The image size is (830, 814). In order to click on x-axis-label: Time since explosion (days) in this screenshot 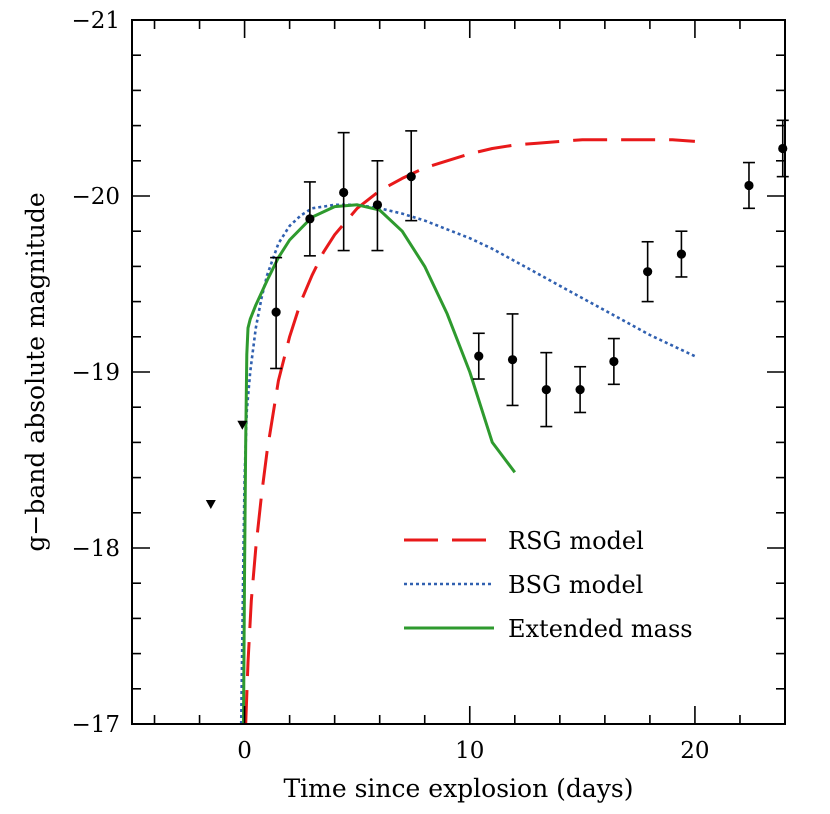, I will do `click(458, 788)`.